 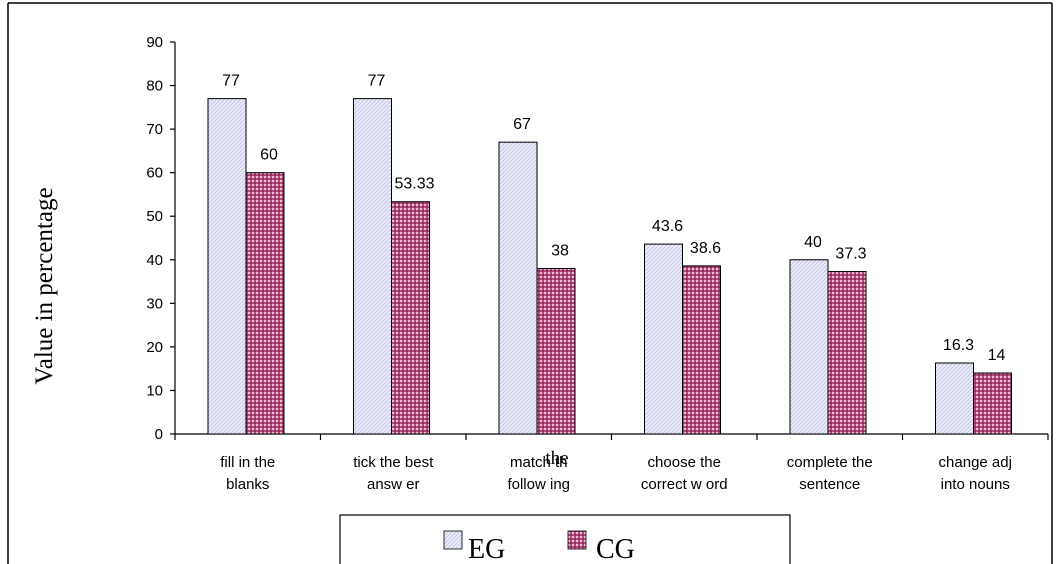 I want to click on data-label-eg-5: 16.3, so click(x=958, y=345).